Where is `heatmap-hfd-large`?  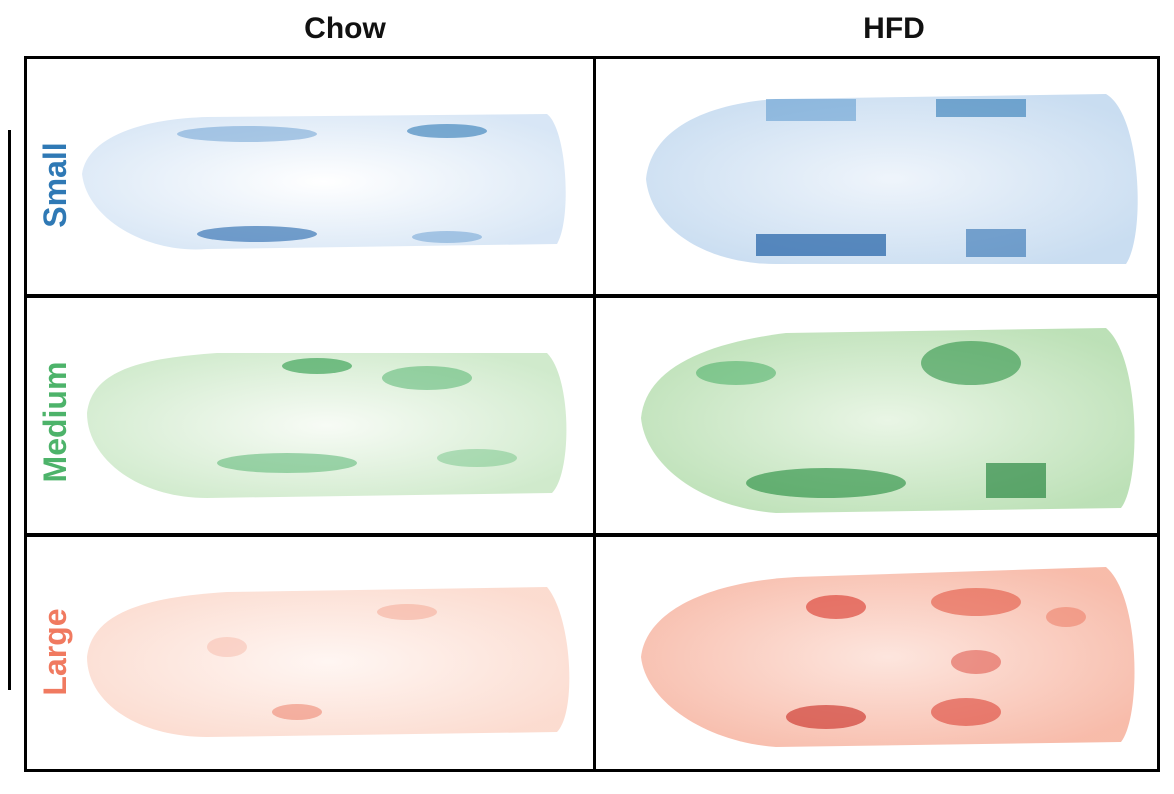 heatmap-hfd-large is located at coordinates (878, 653).